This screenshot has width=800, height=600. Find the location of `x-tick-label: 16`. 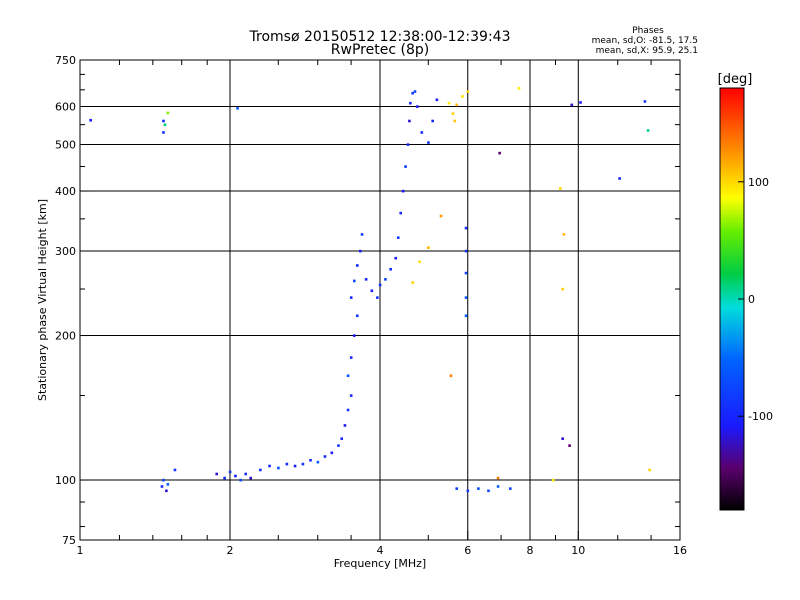

x-tick-label: 16 is located at coordinates (680, 550).